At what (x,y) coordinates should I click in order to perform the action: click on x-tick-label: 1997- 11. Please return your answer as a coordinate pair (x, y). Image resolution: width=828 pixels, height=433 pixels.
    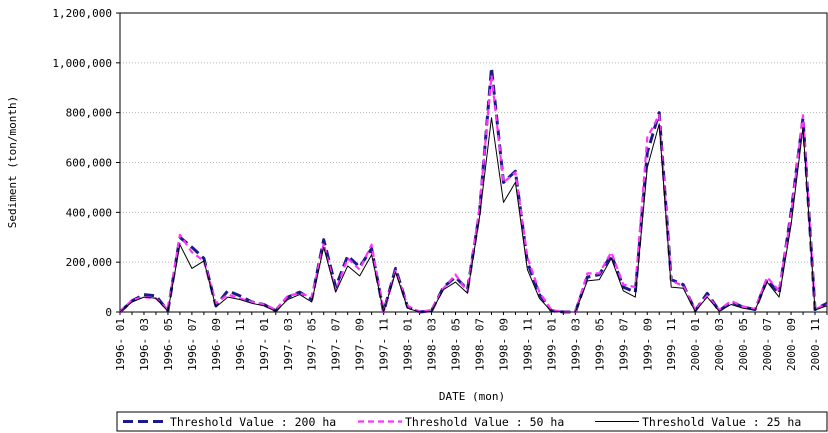
    Looking at the image, I should click on (384, 344).